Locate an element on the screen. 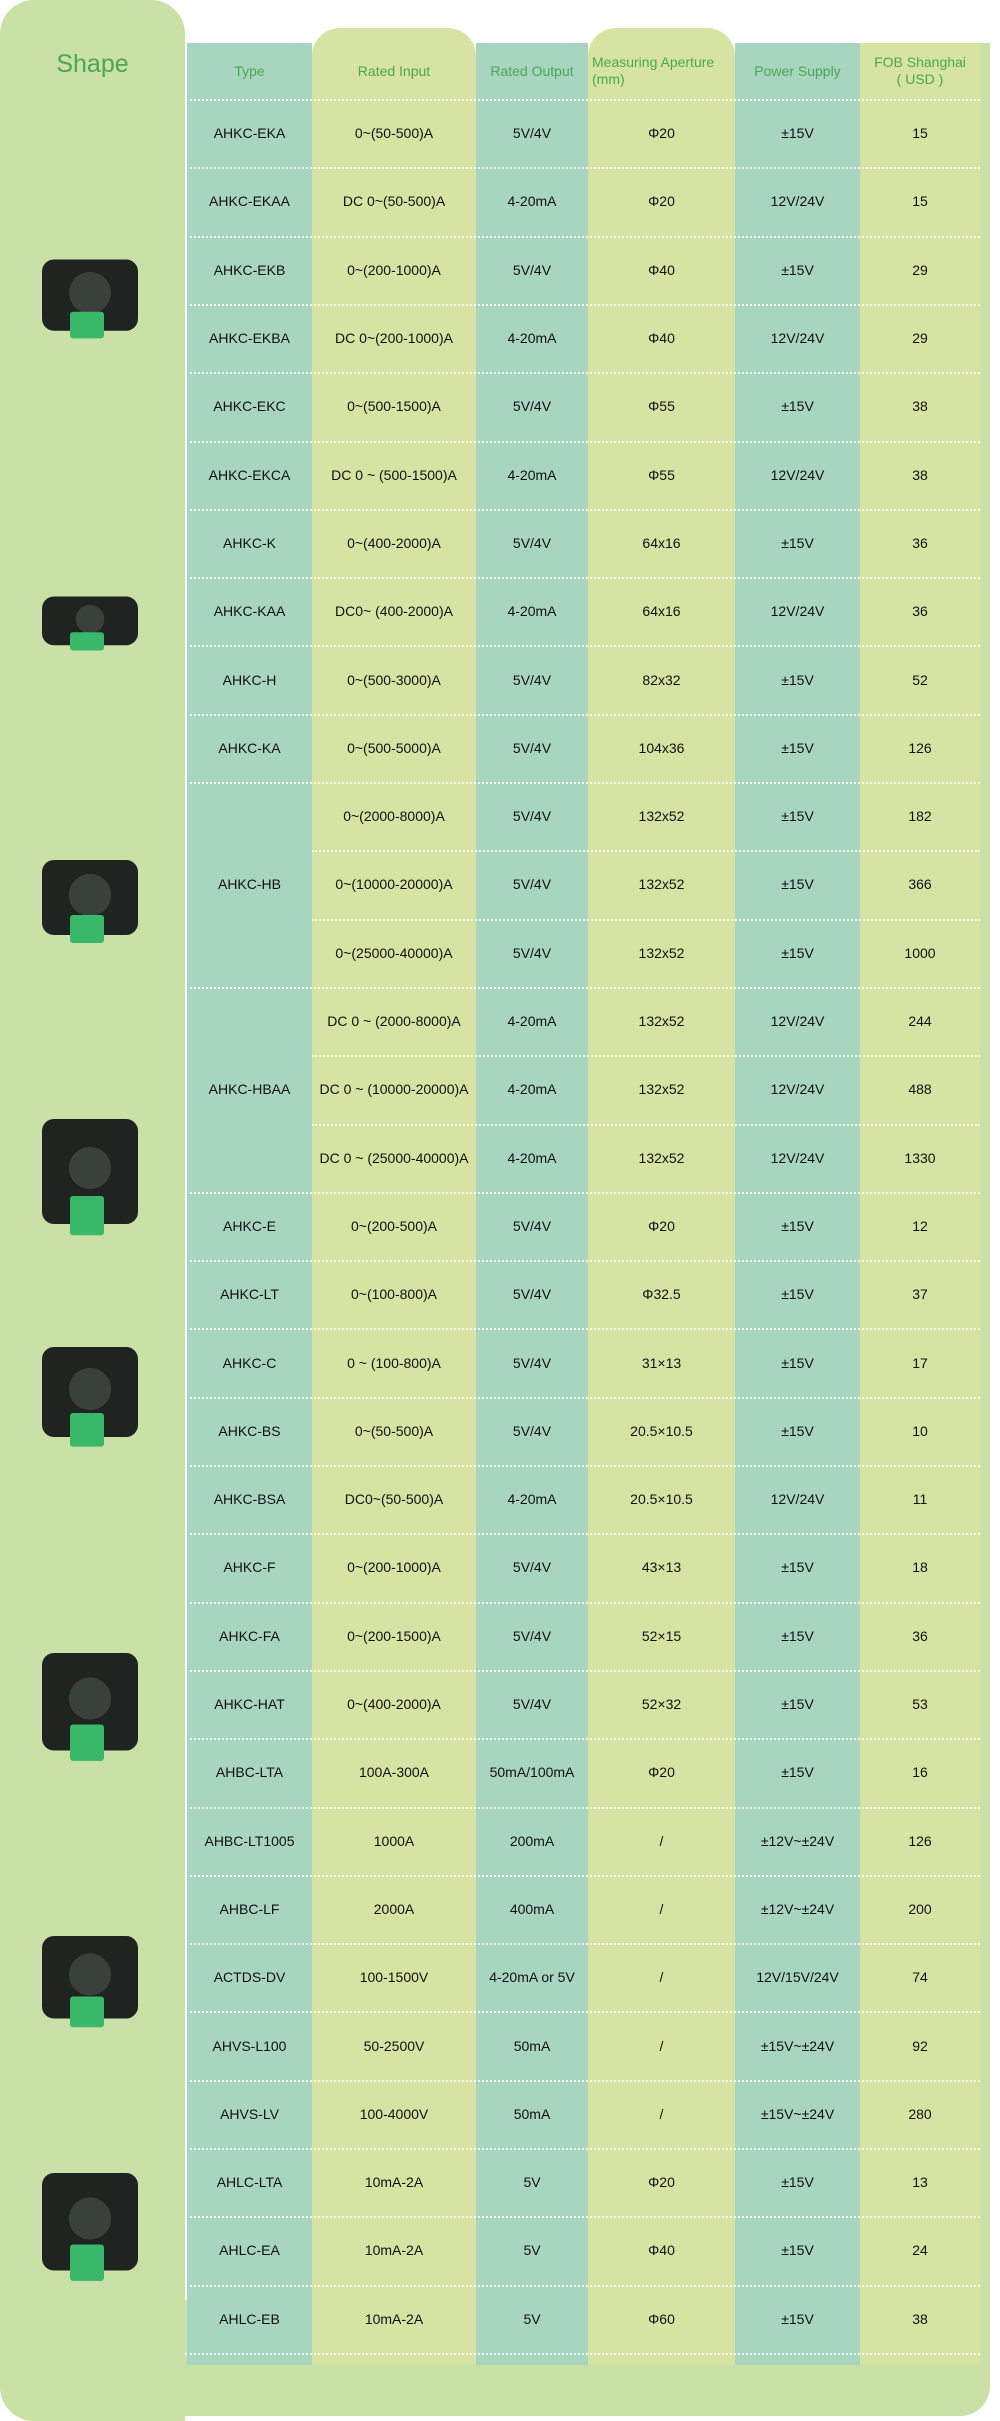  input-cell: 0~(25000-40000)A is located at coordinates (394, 952).